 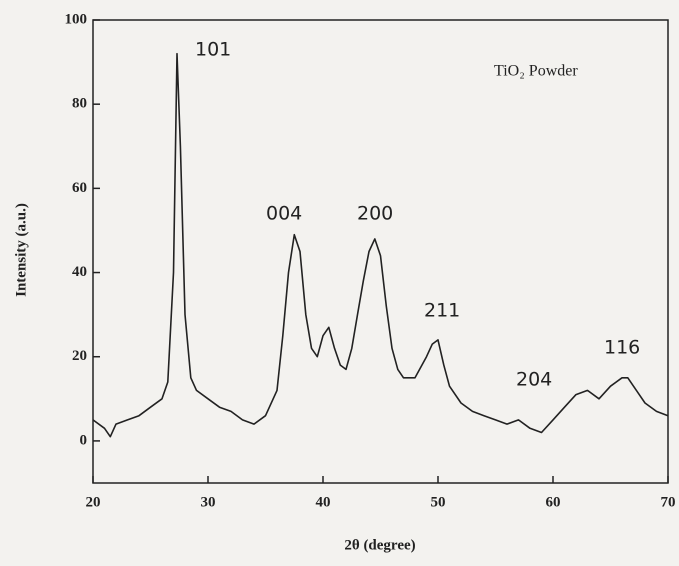 What do you see at coordinates (79, 272) in the screenshot?
I see `y-tick-label: 40` at bounding box center [79, 272].